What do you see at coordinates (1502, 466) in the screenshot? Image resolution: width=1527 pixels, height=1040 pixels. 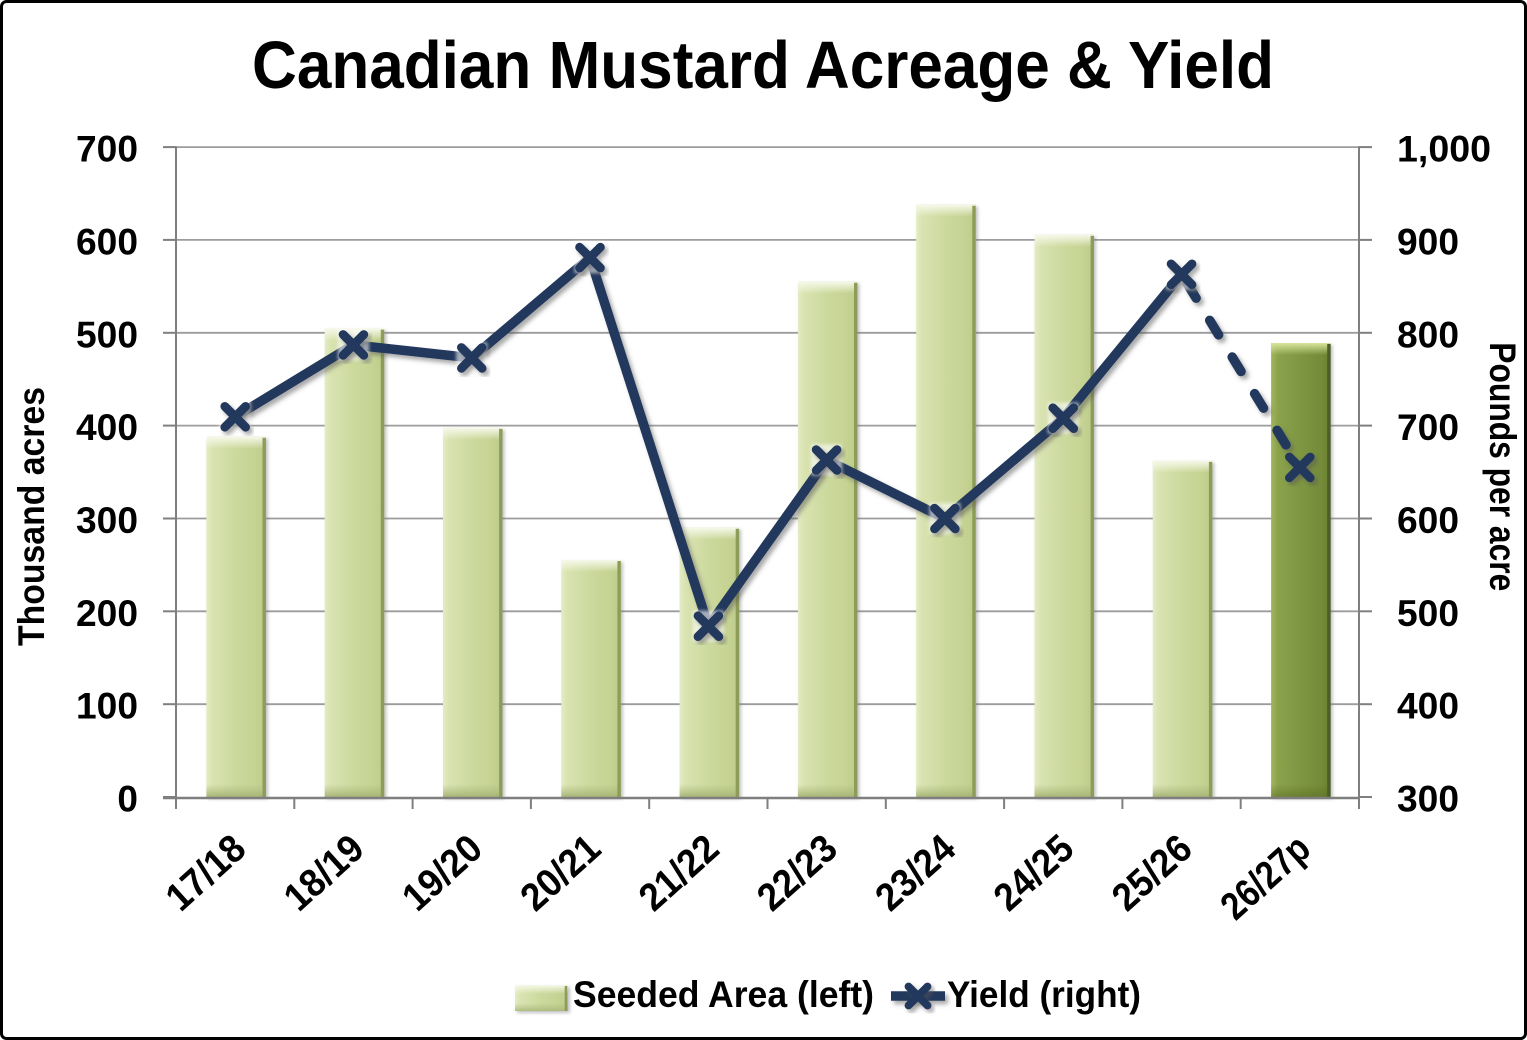 I see `svg-text: Pounds per acre` at bounding box center [1502, 466].